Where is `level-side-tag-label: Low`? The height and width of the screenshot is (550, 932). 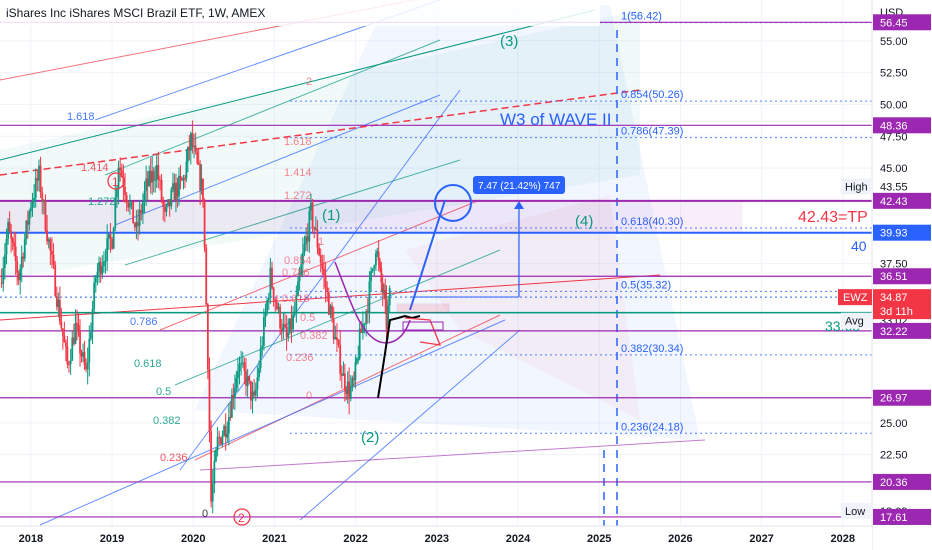 level-side-tag-label: Low is located at coordinates (855, 512).